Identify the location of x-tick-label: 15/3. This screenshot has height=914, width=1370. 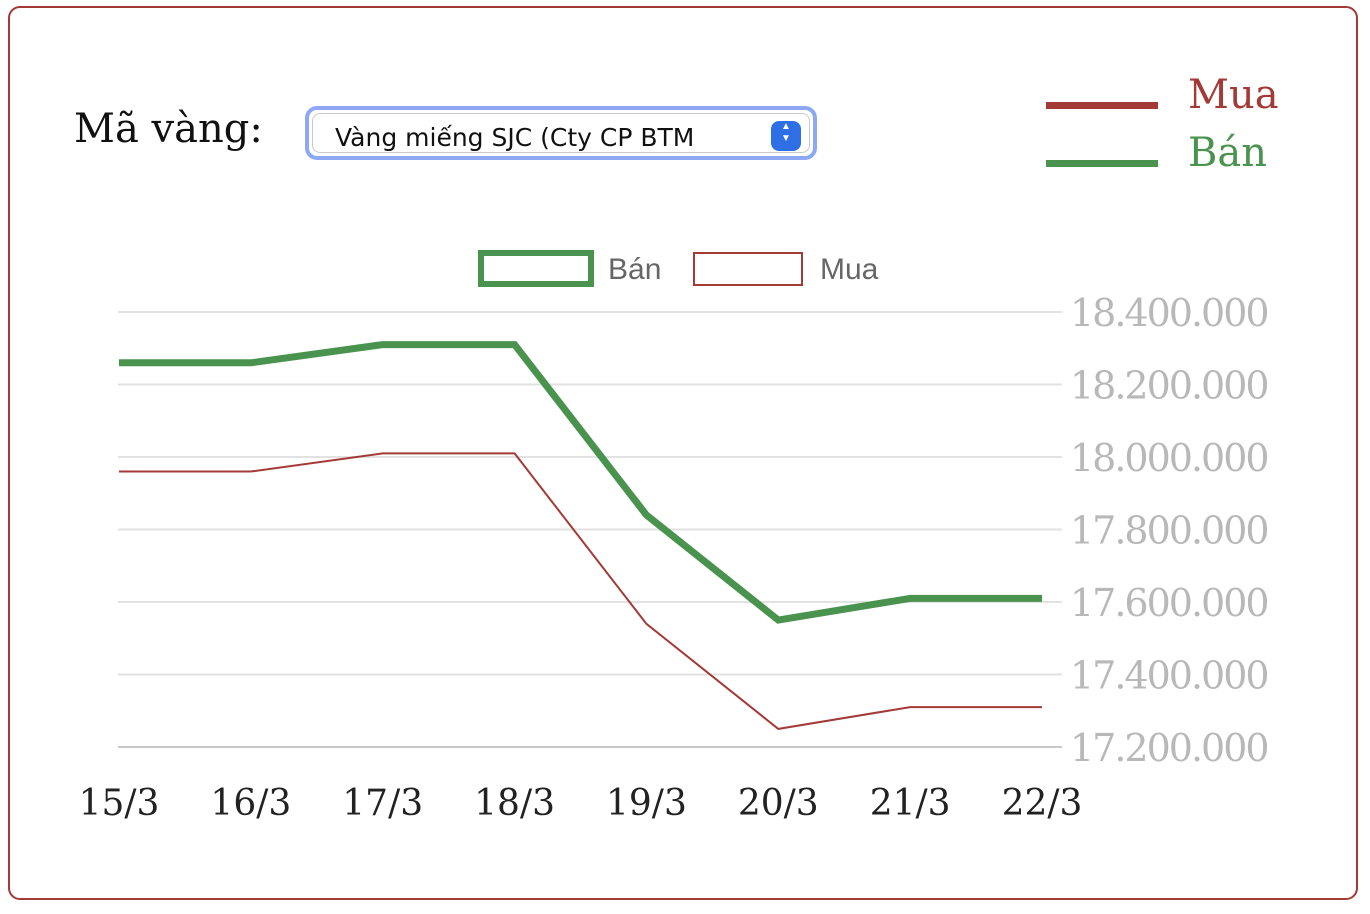
(119, 803).